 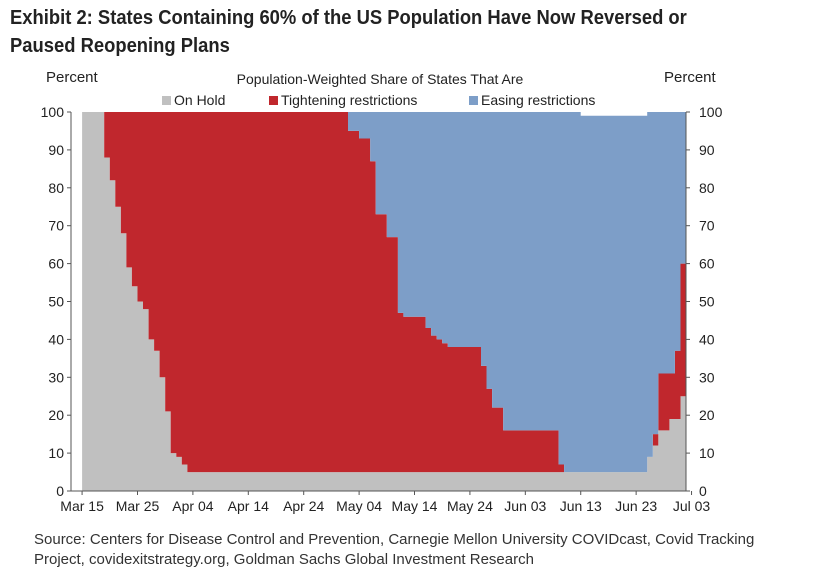 What do you see at coordinates (192, 506) in the screenshot?
I see `x-tick-label: Apr 04` at bounding box center [192, 506].